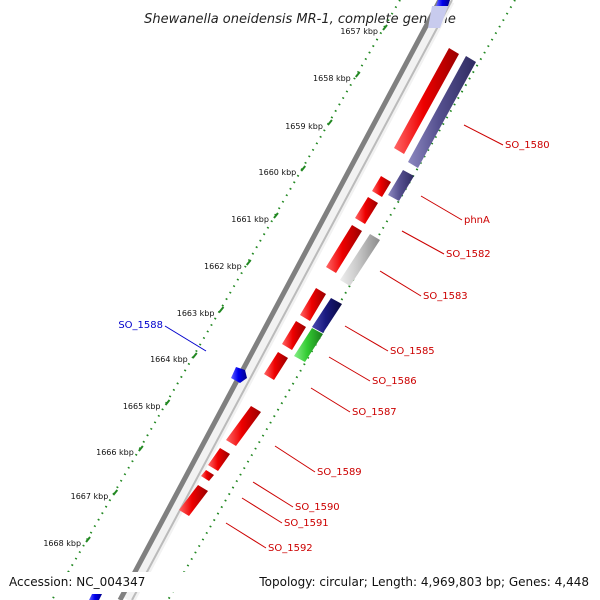  What do you see at coordinates (477, 220) in the screenshot?
I see `gene-label: phnA` at bounding box center [477, 220].